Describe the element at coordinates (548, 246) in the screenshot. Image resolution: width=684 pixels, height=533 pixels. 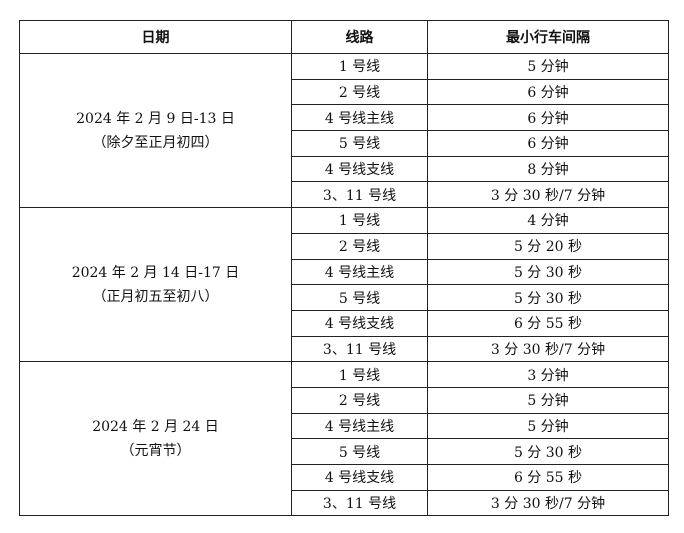
I see `interval-cell: 5 分 20 秒` at that location.